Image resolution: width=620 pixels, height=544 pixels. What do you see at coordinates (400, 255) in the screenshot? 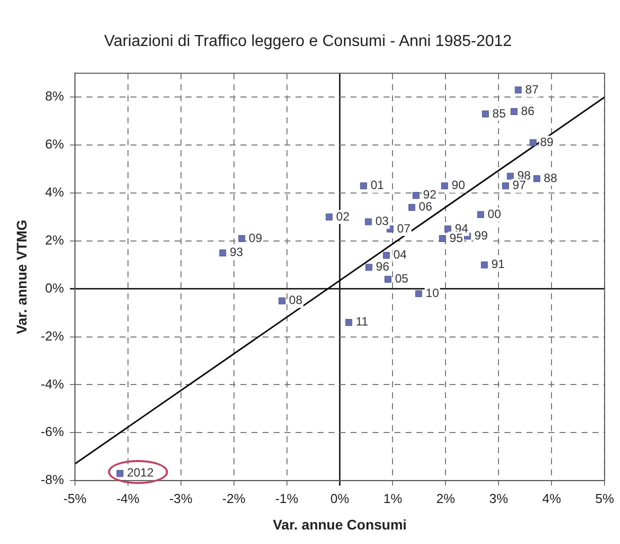
I see `annotation: 04` at bounding box center [400, 255].